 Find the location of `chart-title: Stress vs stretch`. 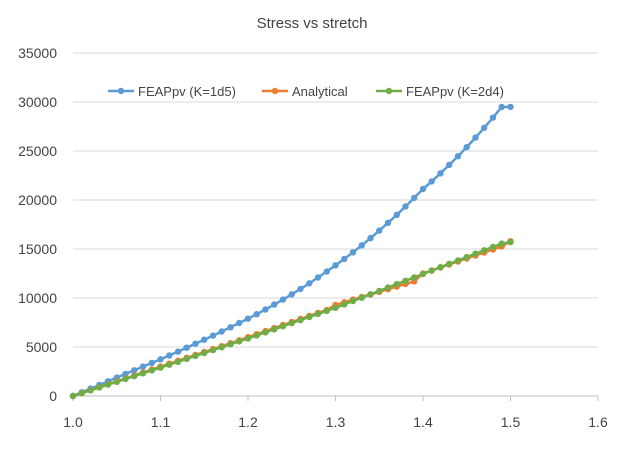

chart-title: Stress vs stretch is located at coordinates (312, 23).